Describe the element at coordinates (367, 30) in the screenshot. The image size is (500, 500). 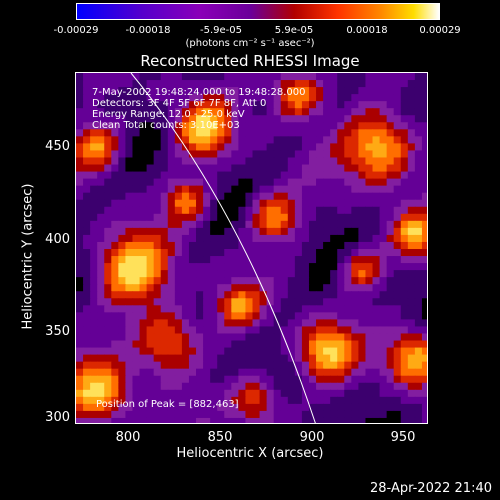
I see `colorbar-tick-label: 0.00018` at that location.